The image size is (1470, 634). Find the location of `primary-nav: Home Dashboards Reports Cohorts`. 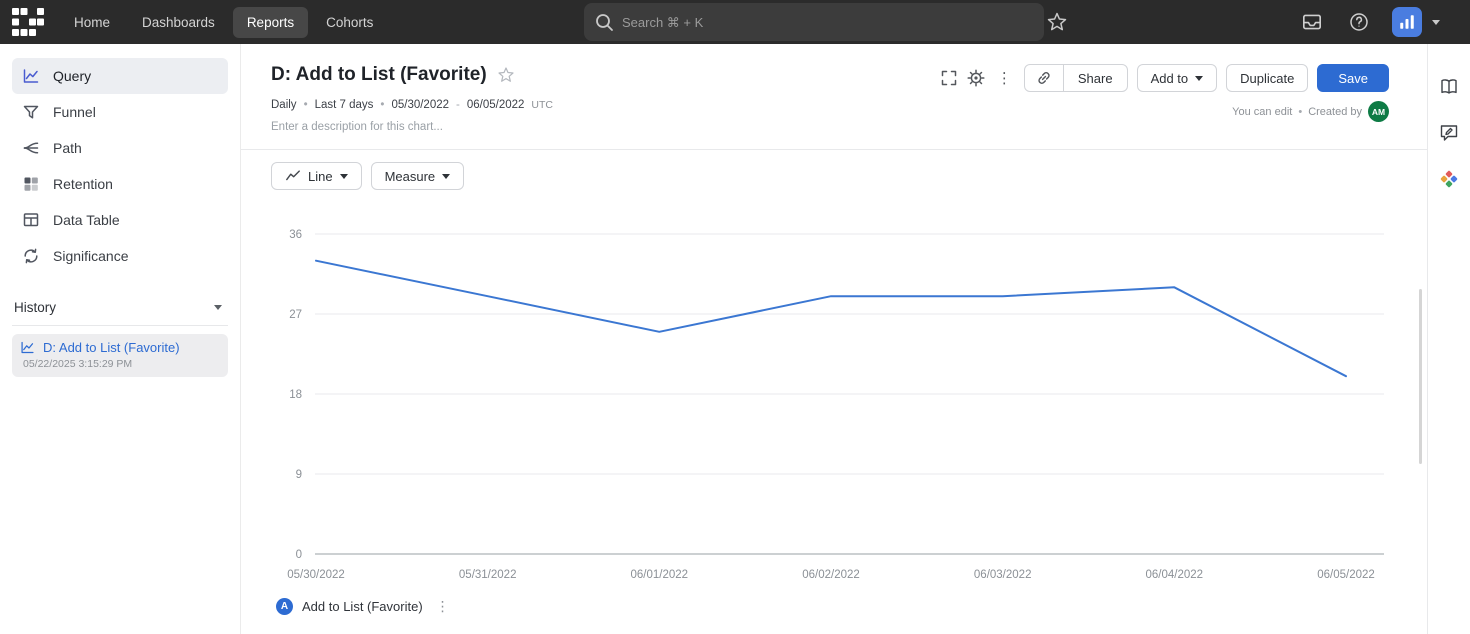

primary-nav: Home Dashboards Reports Cohorts is located at coordinates (223, 22).